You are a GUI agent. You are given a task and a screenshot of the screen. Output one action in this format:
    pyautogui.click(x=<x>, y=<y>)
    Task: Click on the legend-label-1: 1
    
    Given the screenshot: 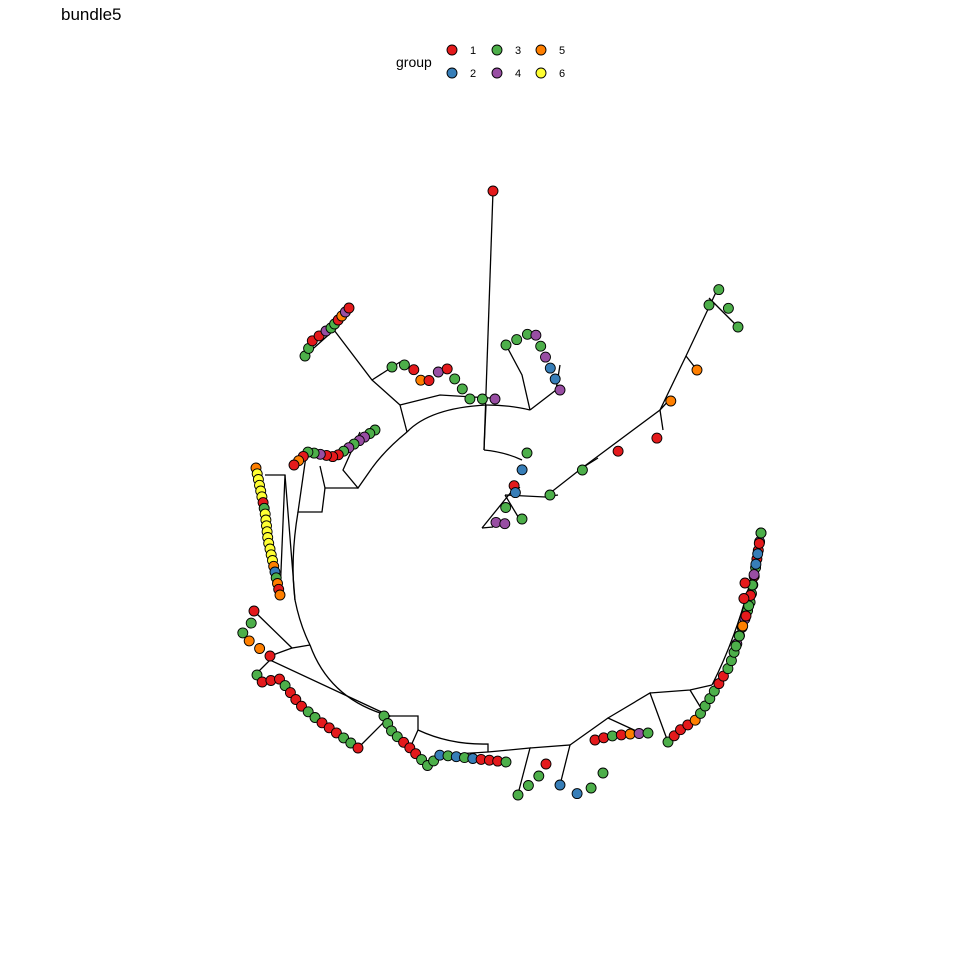 What is the action you would take?
    pyautogui.click(x=473, y=51)
    